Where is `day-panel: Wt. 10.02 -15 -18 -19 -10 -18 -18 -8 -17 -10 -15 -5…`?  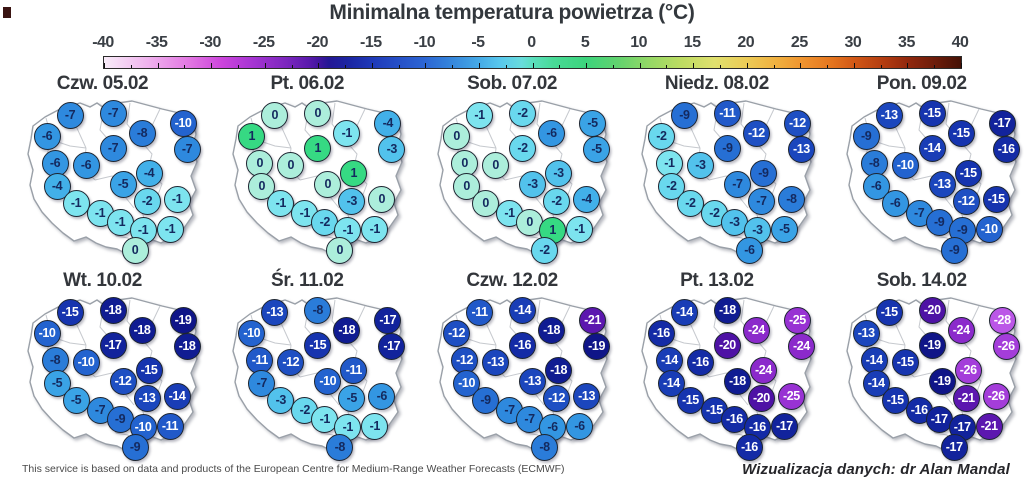
day-panel: Wt. 10.02 -15 -18 -19 -10 -18 -18 -8 -17 -10 -15 -5… is located at coordinates (102, 370).